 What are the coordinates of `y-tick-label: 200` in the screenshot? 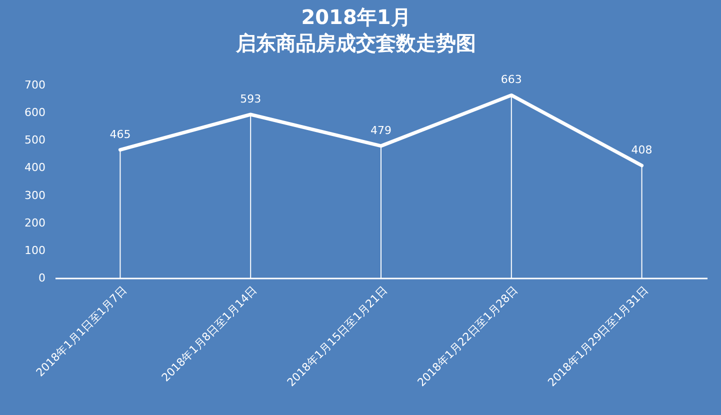 It's located at (35, 223).